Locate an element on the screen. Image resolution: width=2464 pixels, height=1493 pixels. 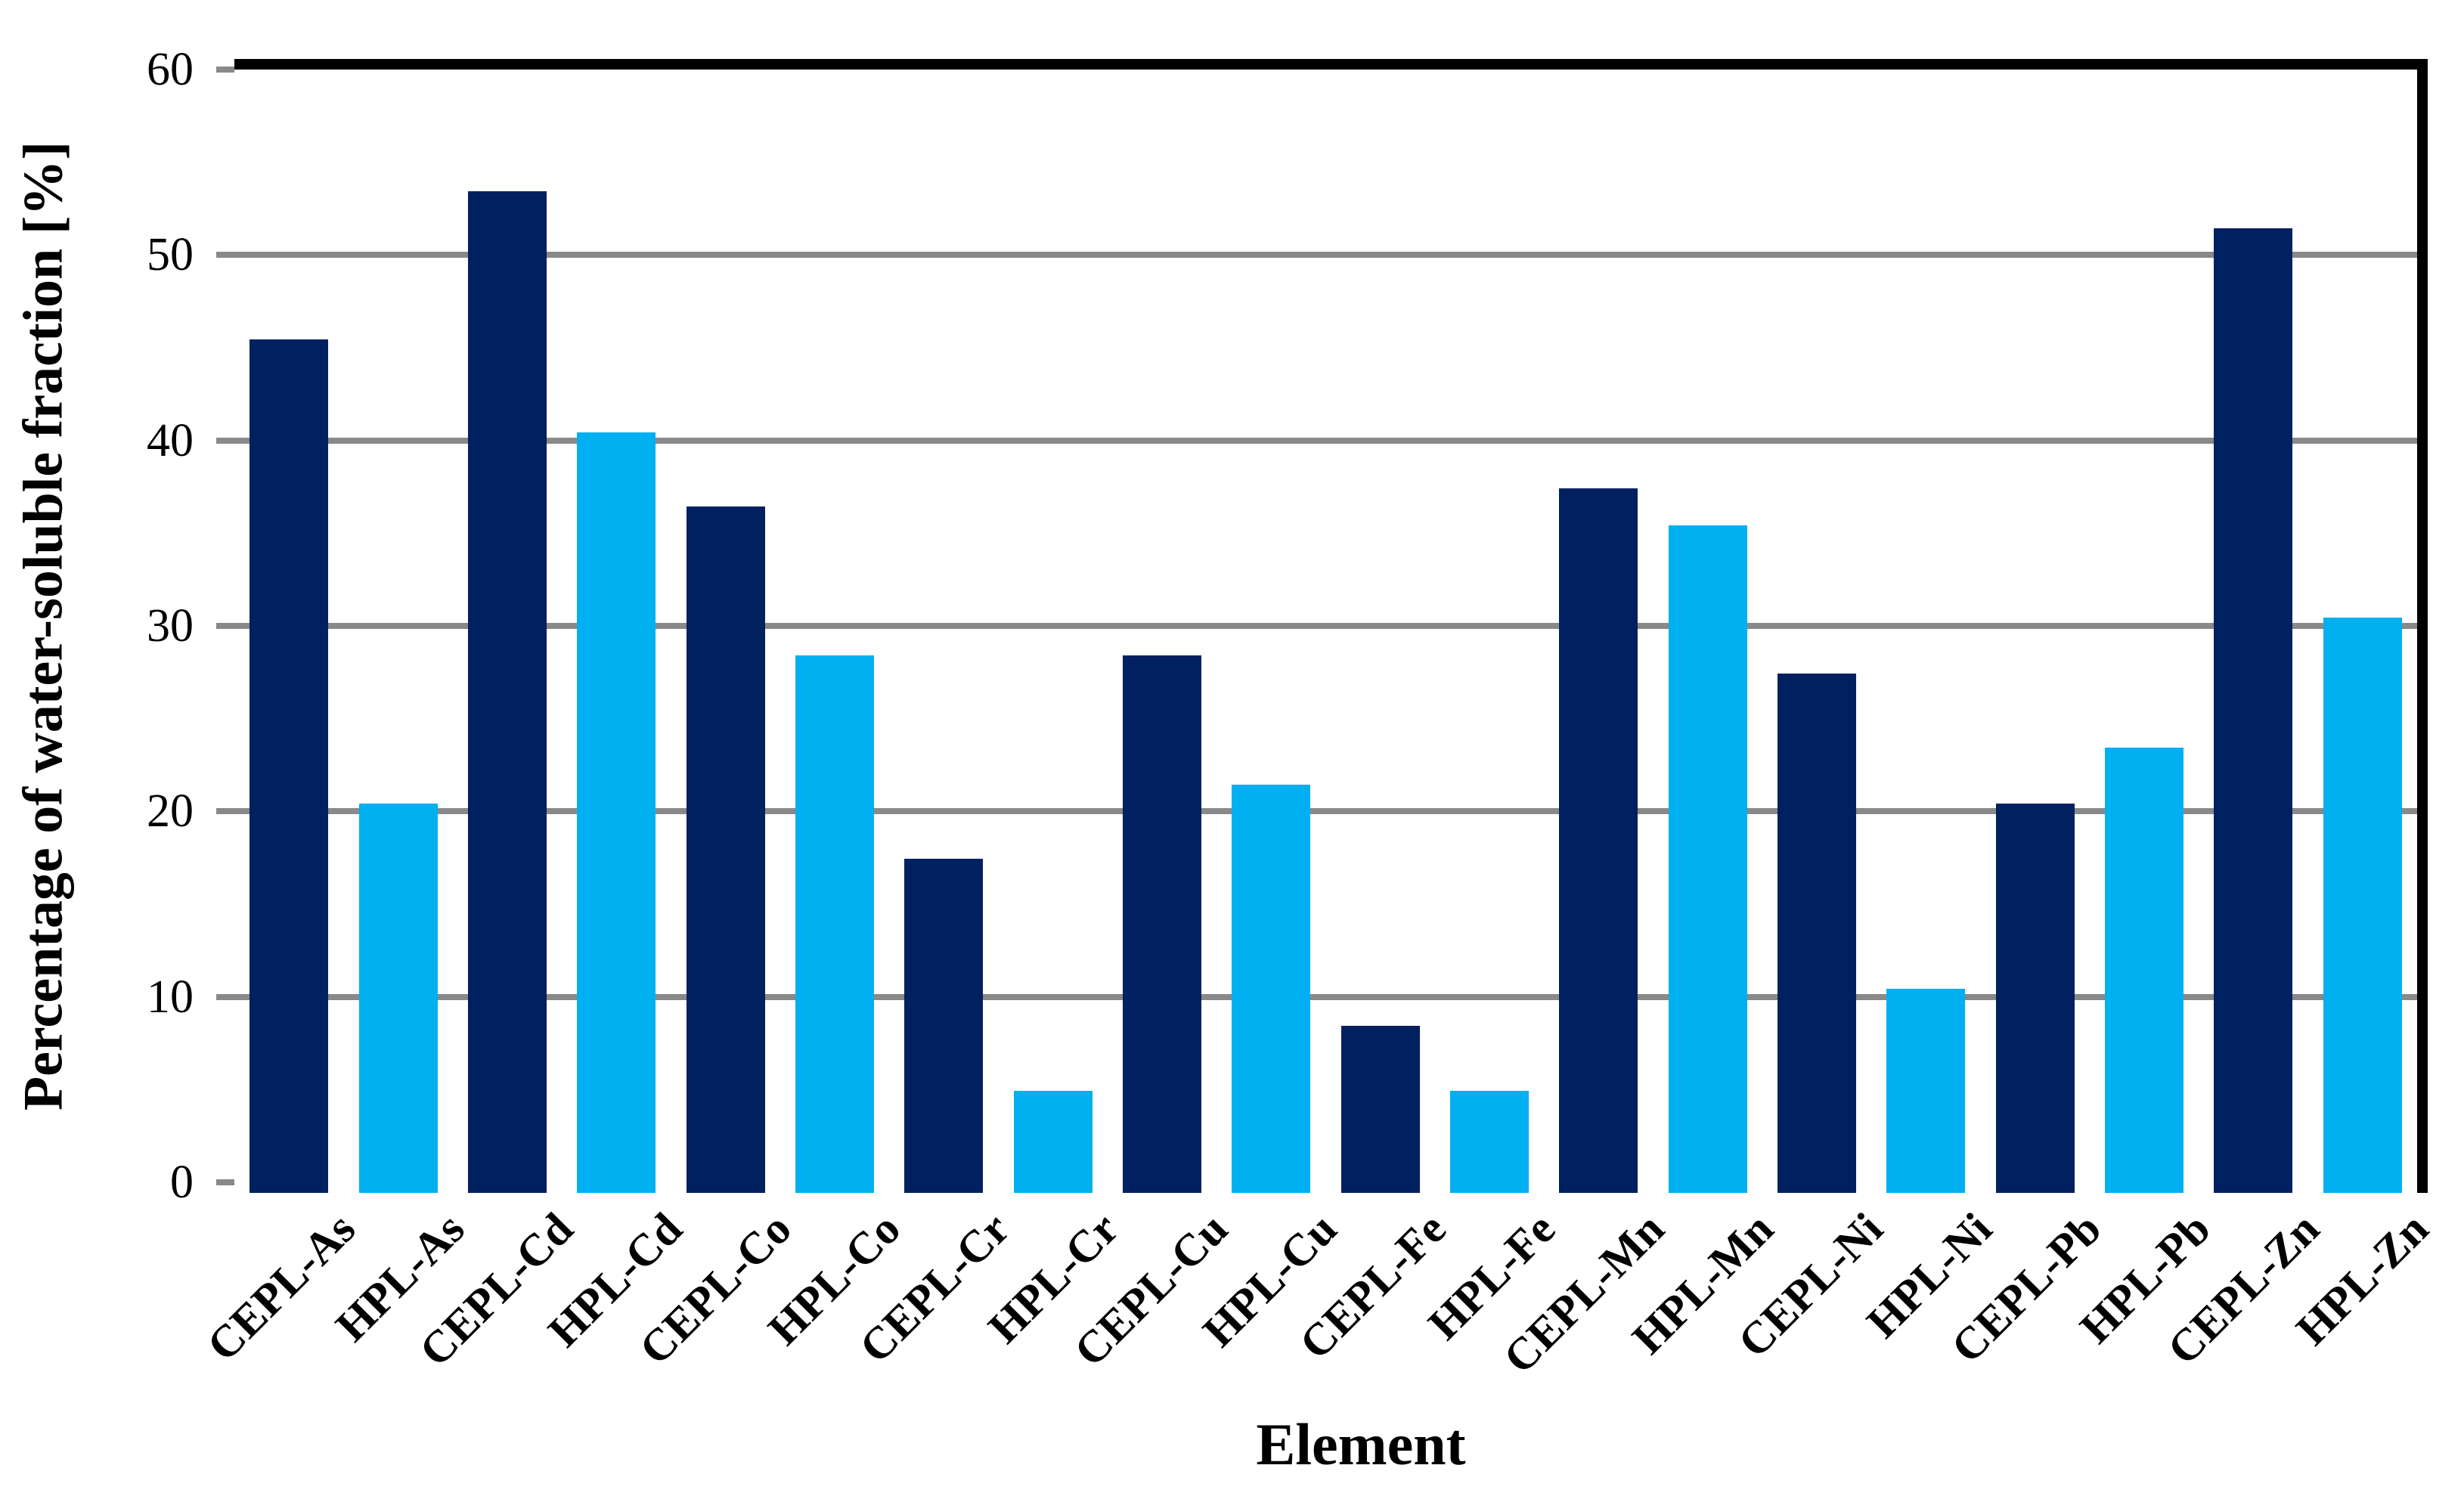
bar-HPL-As is located at coordinates (398, 999).